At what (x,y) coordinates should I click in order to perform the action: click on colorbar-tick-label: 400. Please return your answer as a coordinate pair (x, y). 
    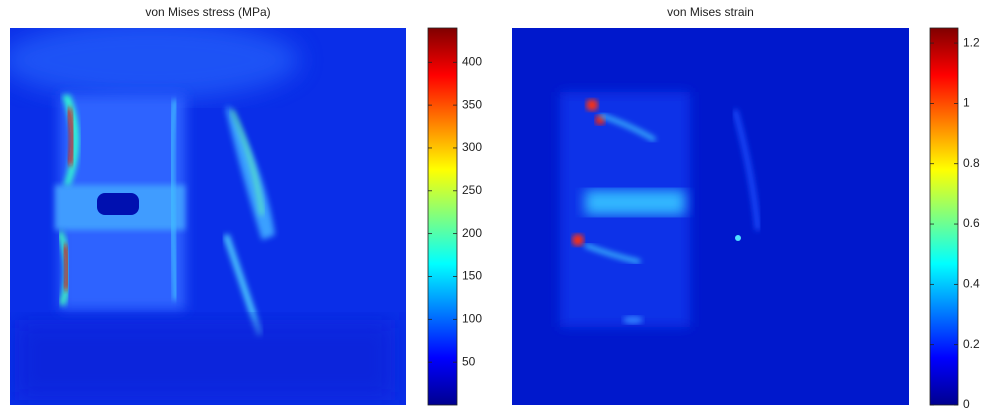
    Looking at the image, I should click on (472, 61).